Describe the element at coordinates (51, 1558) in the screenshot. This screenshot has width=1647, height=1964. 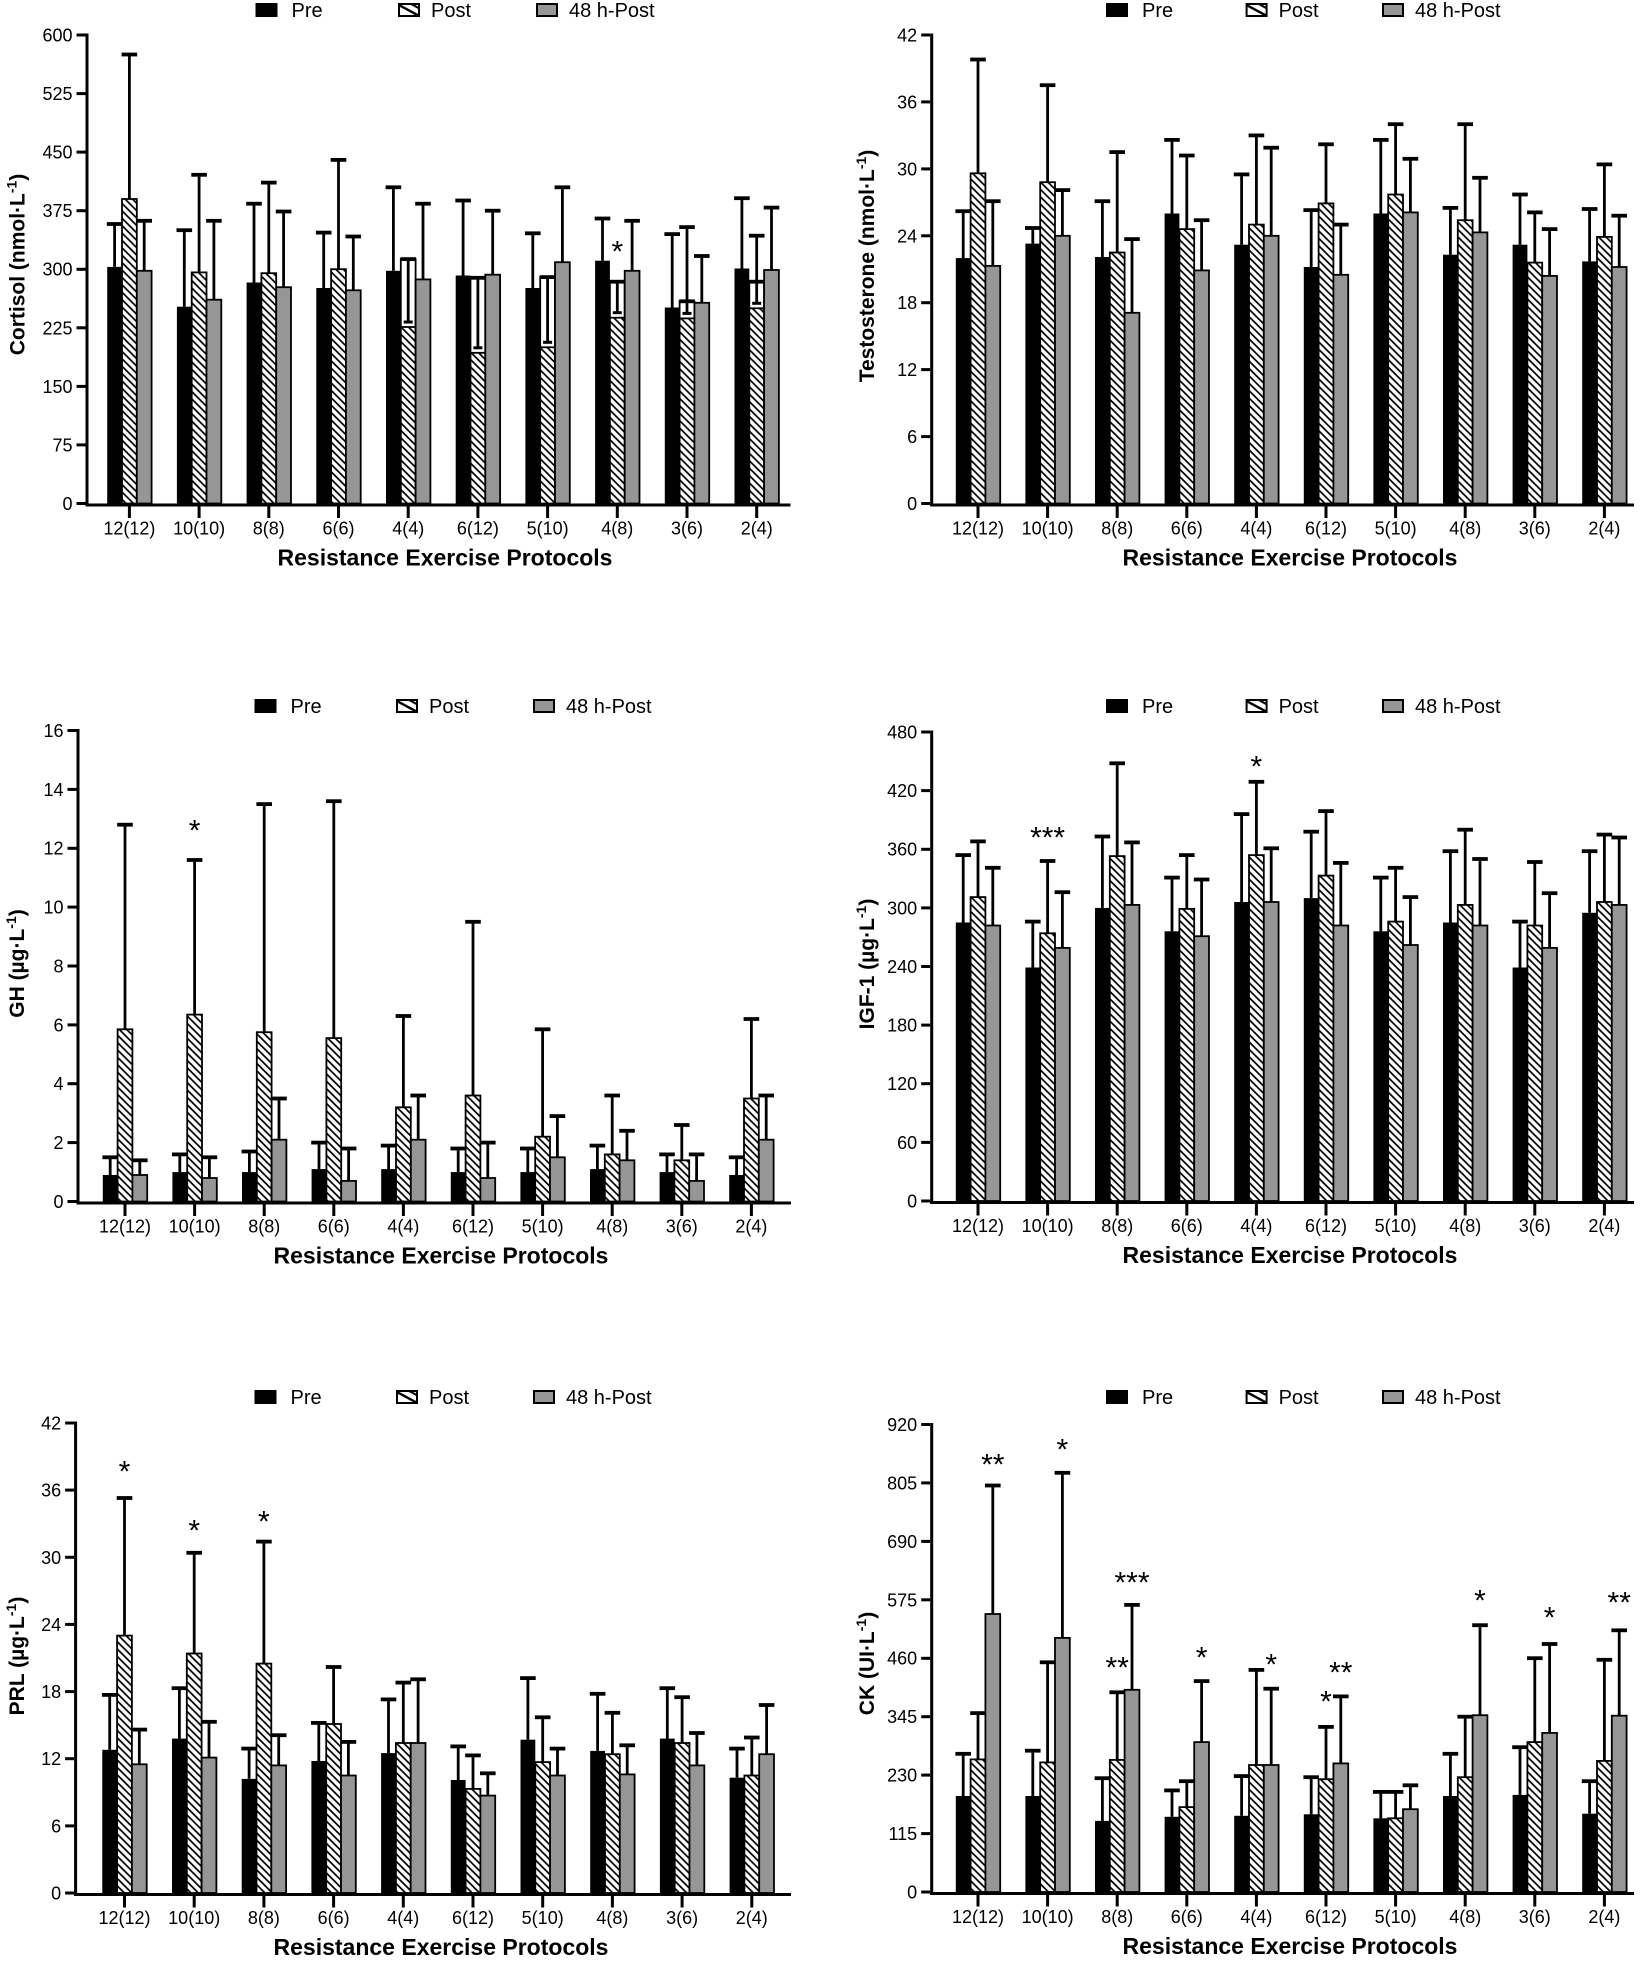
I see `svg-text: 30` at that location.